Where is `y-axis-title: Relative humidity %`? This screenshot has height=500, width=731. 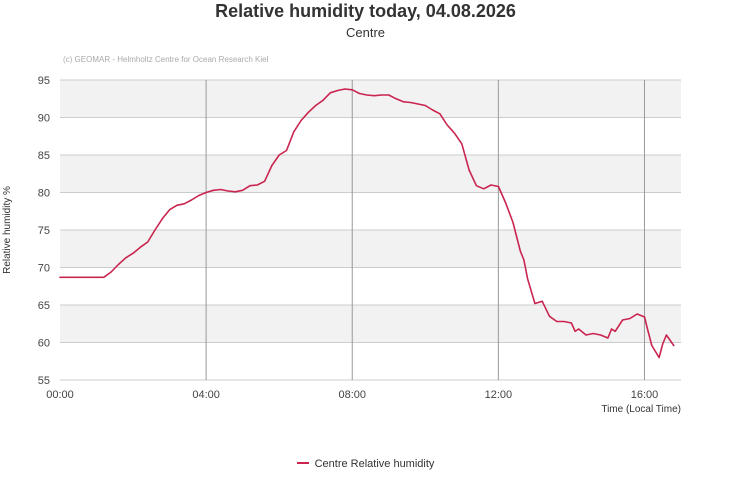 y-axis-title: Relative humidity % is located at coordinates (7, 230).